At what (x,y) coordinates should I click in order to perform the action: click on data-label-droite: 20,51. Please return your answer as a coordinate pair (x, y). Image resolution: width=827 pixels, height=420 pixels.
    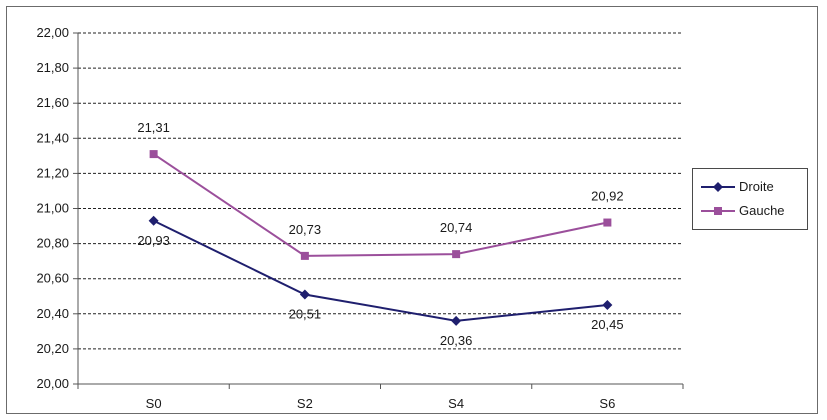
    Looking at the image, I should click on (305, 313).